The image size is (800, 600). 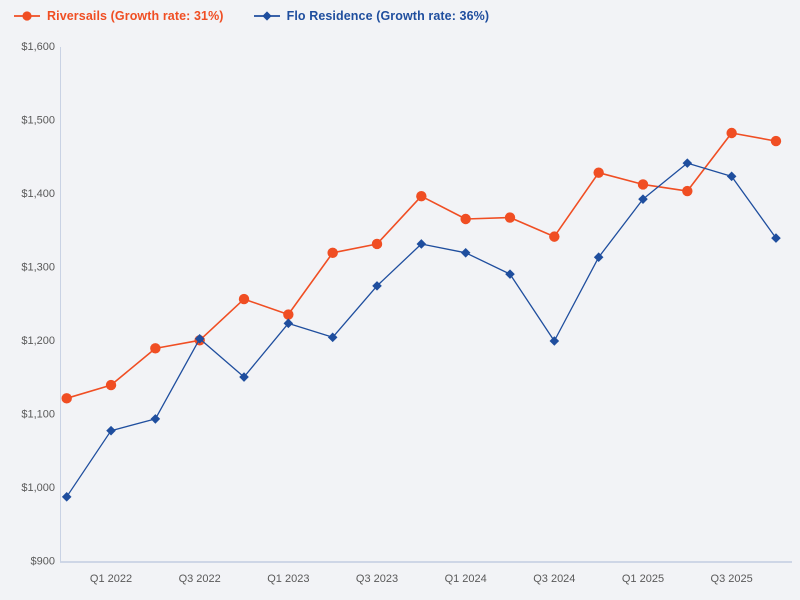 I want to click on x-axis-tick-label: Q1 2022, so click(x=111, y=579).